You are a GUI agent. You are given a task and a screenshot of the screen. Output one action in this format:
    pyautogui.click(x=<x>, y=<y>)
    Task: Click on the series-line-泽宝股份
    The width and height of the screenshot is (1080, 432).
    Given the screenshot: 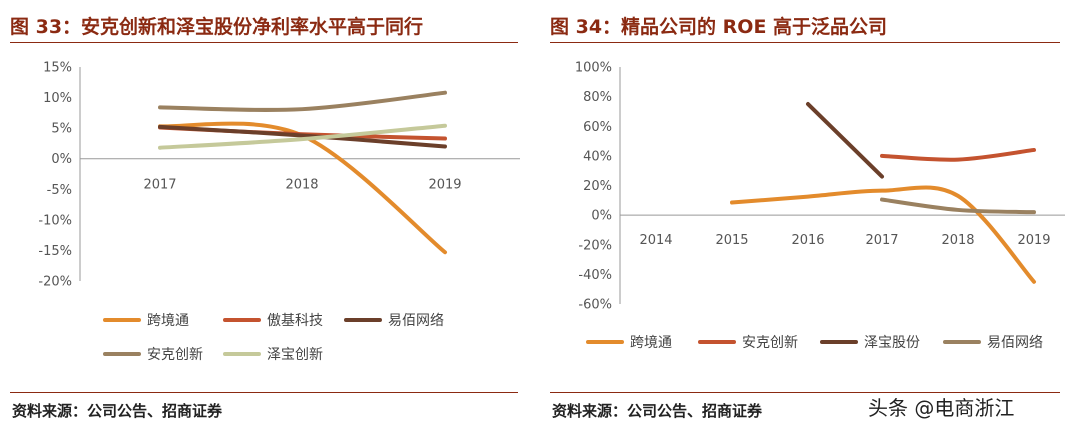 What is the action you would take?
    pyautogui.click(x=845, y=140)
    